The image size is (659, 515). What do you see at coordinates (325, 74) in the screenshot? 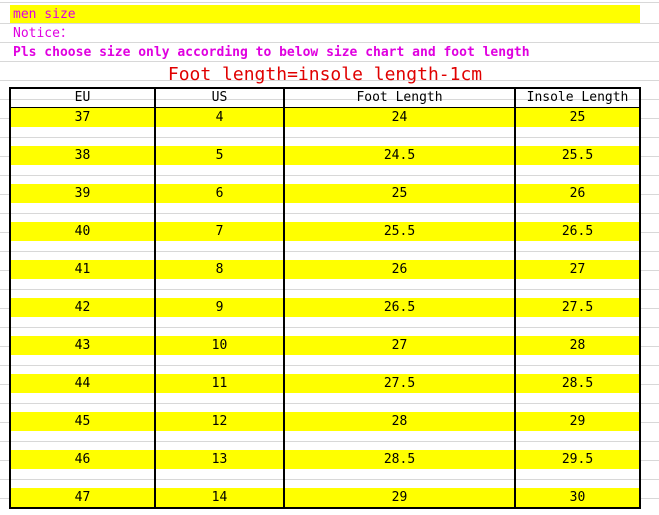
I see `formula: Foot length=insole length-1cm` at bounding box center [325, 74].